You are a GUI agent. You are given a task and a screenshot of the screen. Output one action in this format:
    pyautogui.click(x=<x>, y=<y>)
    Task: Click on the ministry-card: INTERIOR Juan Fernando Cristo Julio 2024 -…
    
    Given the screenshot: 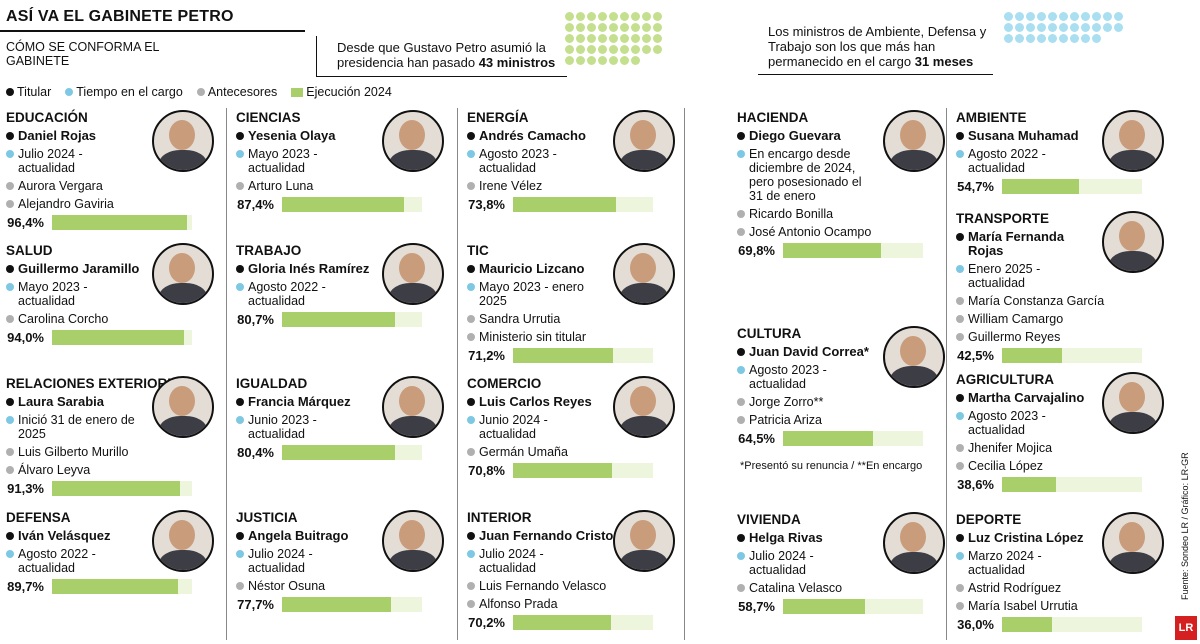 What is the action you would take?
    pyautogui.click(x=572, y=570)
    